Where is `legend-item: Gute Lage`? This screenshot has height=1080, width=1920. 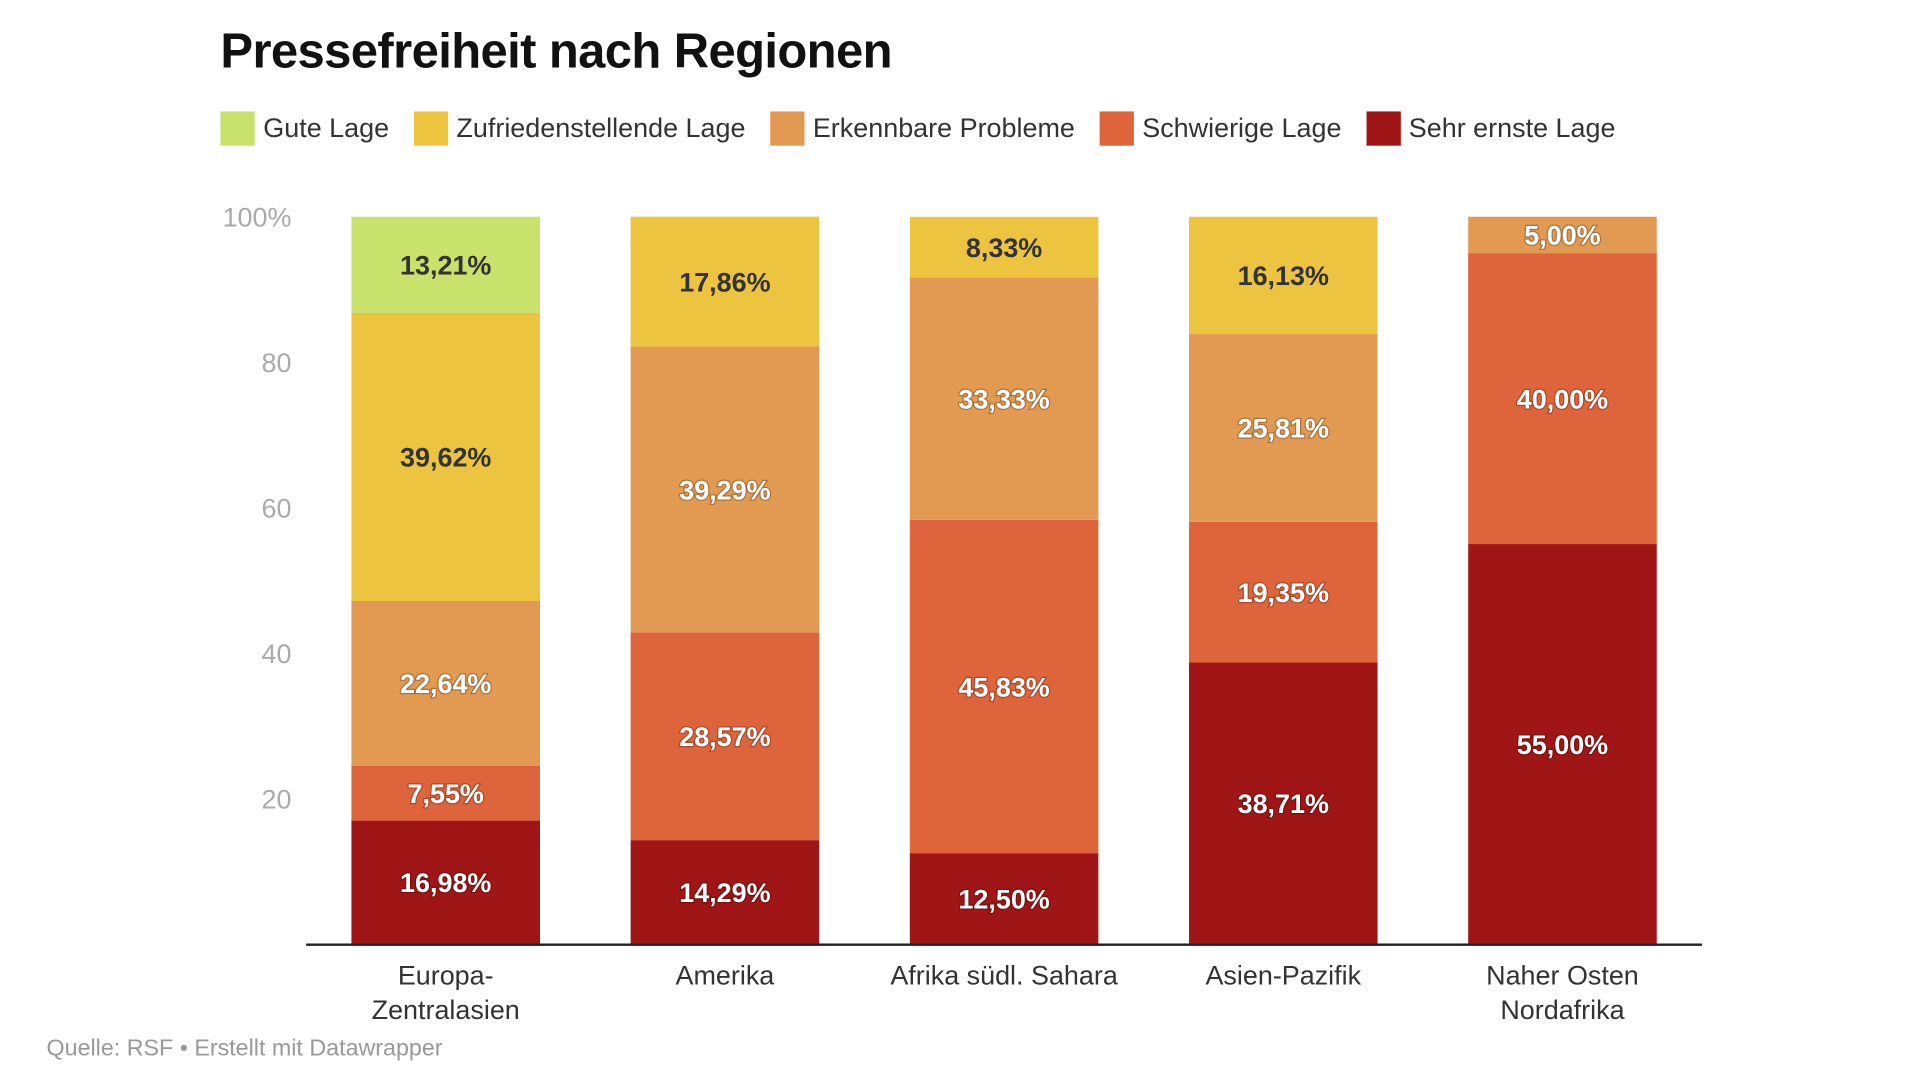 legend-item: Gute Lage is located at coordinates (305, 128).